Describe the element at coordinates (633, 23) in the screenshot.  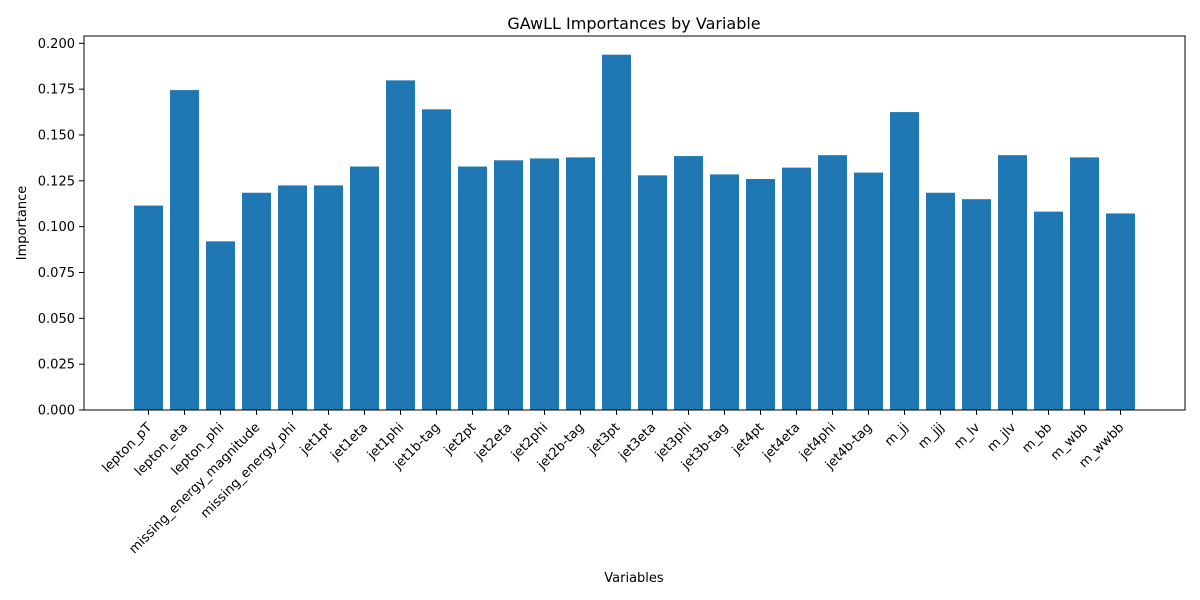
I see `chart-title: GAwLL Importances by Variable` at that location.